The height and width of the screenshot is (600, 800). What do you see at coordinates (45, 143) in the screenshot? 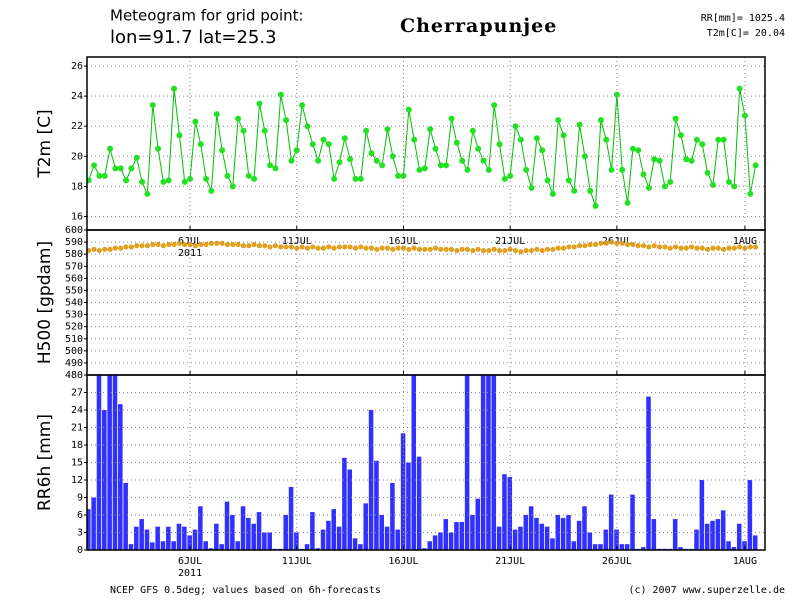
I see `y-axis-label: T2m [C]` at bounding box center [45, 143].